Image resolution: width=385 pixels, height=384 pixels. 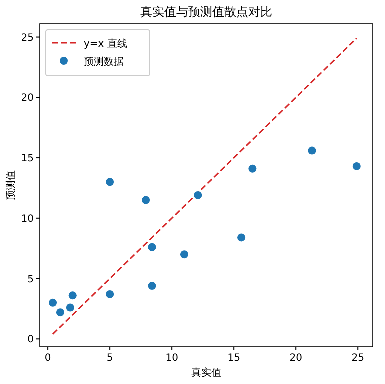 I want to click on y-tick-label: 5, so click(x=31, y=280).